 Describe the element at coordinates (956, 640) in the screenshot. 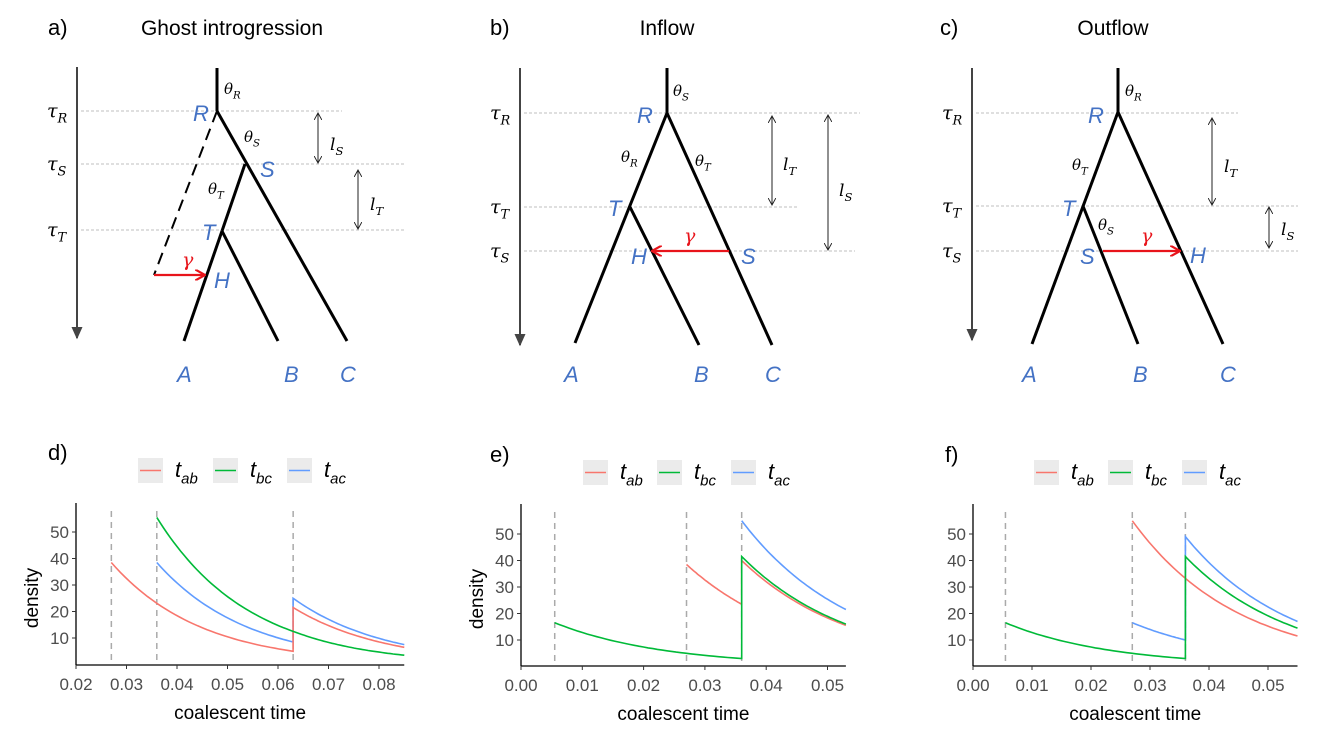

I see `y-tick-label: 10` at that location.